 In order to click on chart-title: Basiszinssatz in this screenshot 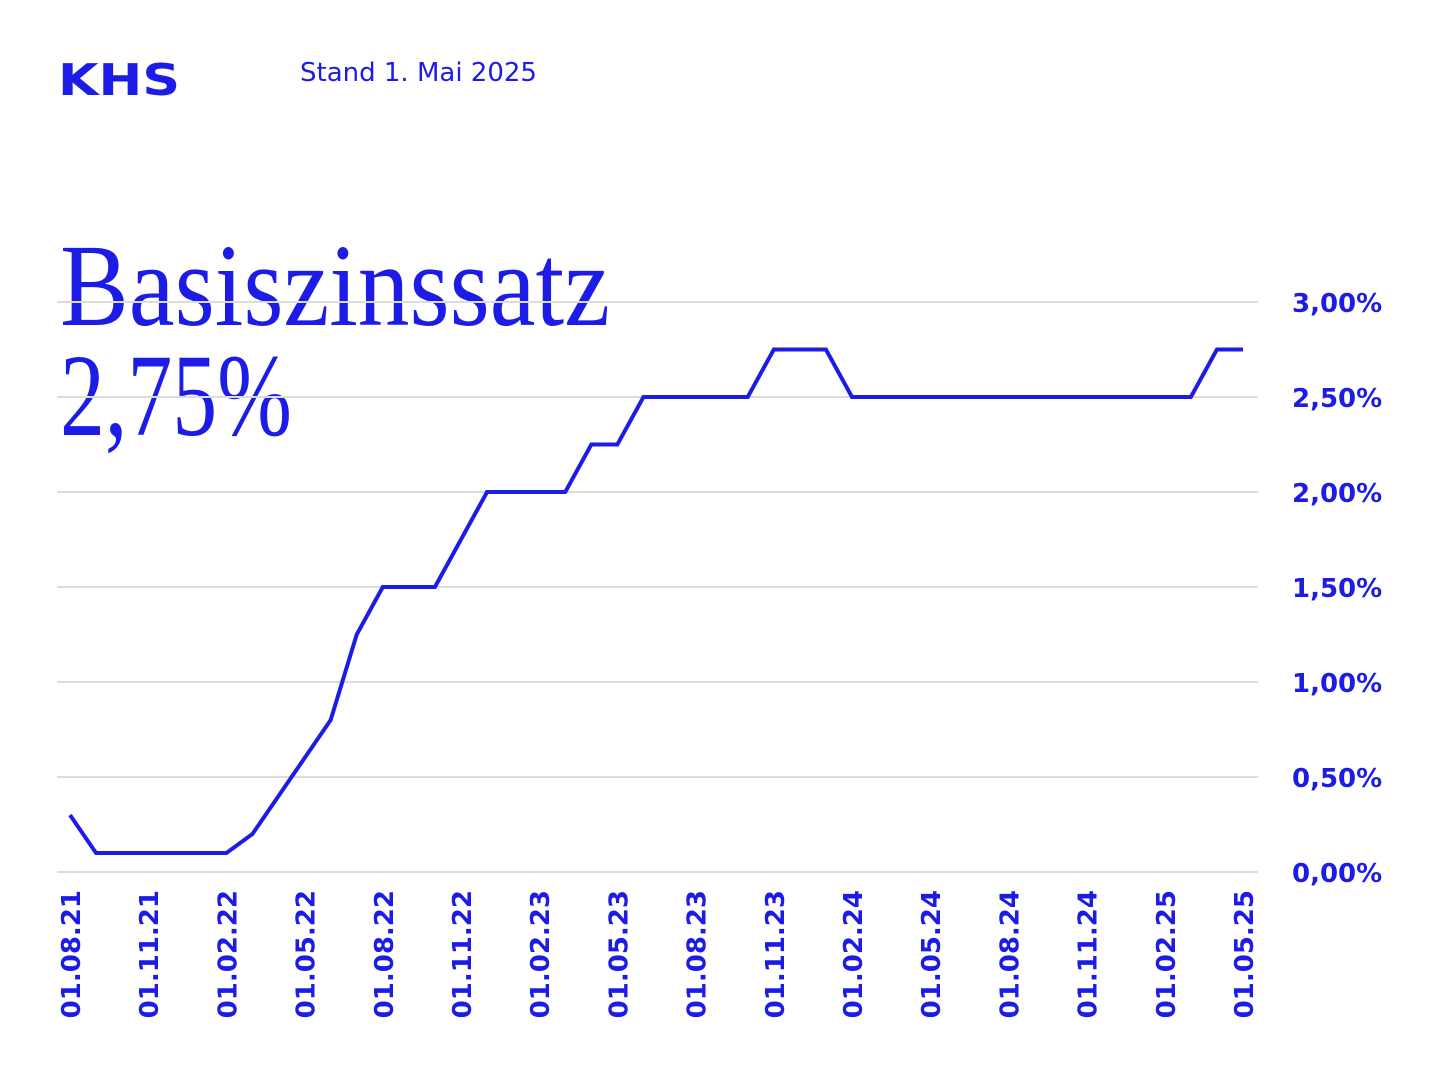, I will do `click(335, 285)`.